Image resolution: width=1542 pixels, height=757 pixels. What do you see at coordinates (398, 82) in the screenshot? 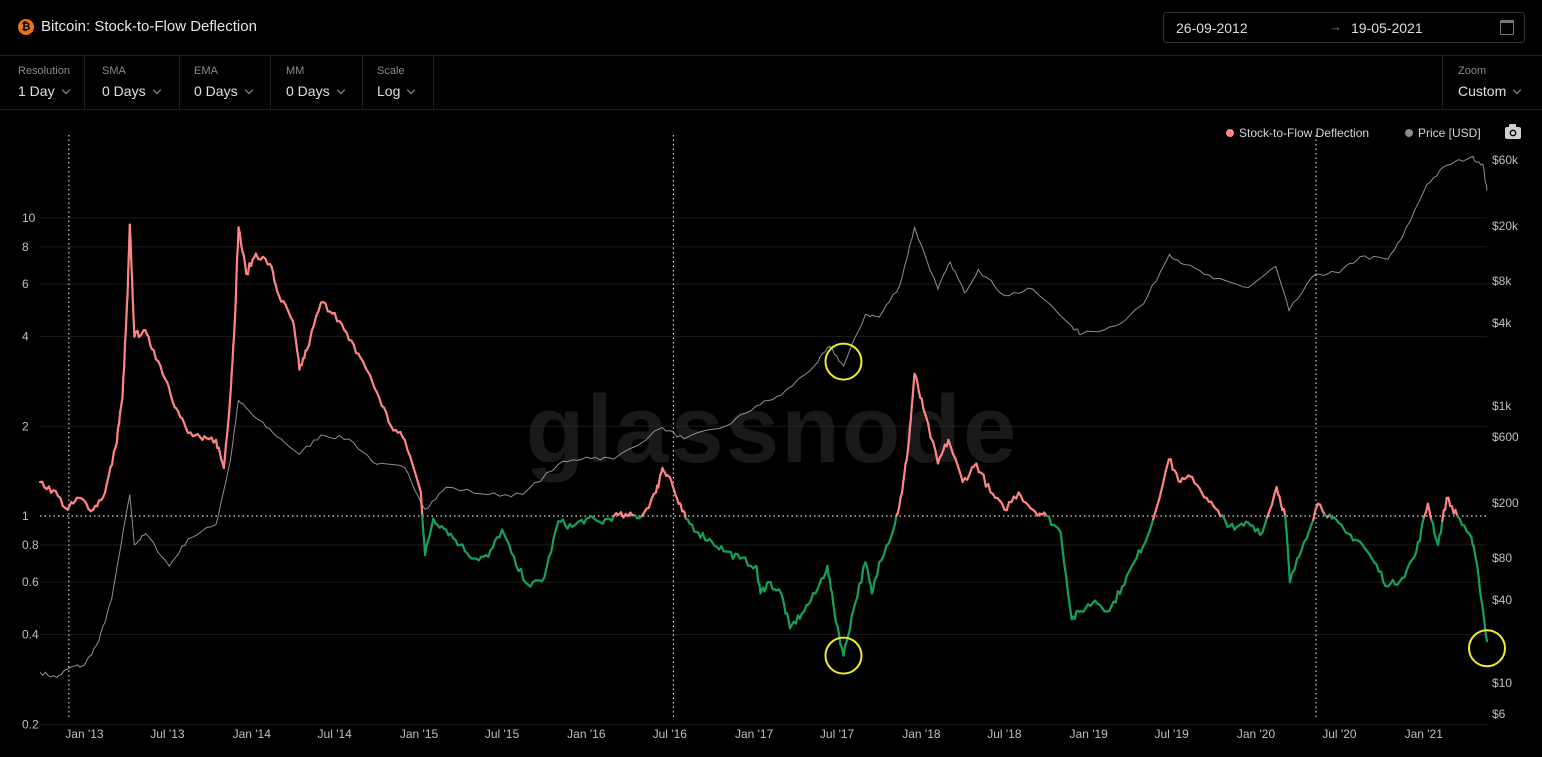
I see `scale-select: Scale Log` at bounding box center [398, 82].